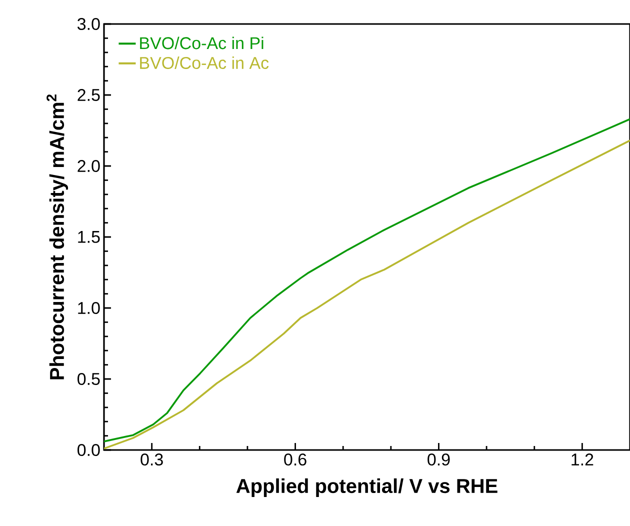  What do you see at coordinates (151, 460) in the screenshot?
I see `x-tick-label: 0.3` at bounding box center [151, 460].